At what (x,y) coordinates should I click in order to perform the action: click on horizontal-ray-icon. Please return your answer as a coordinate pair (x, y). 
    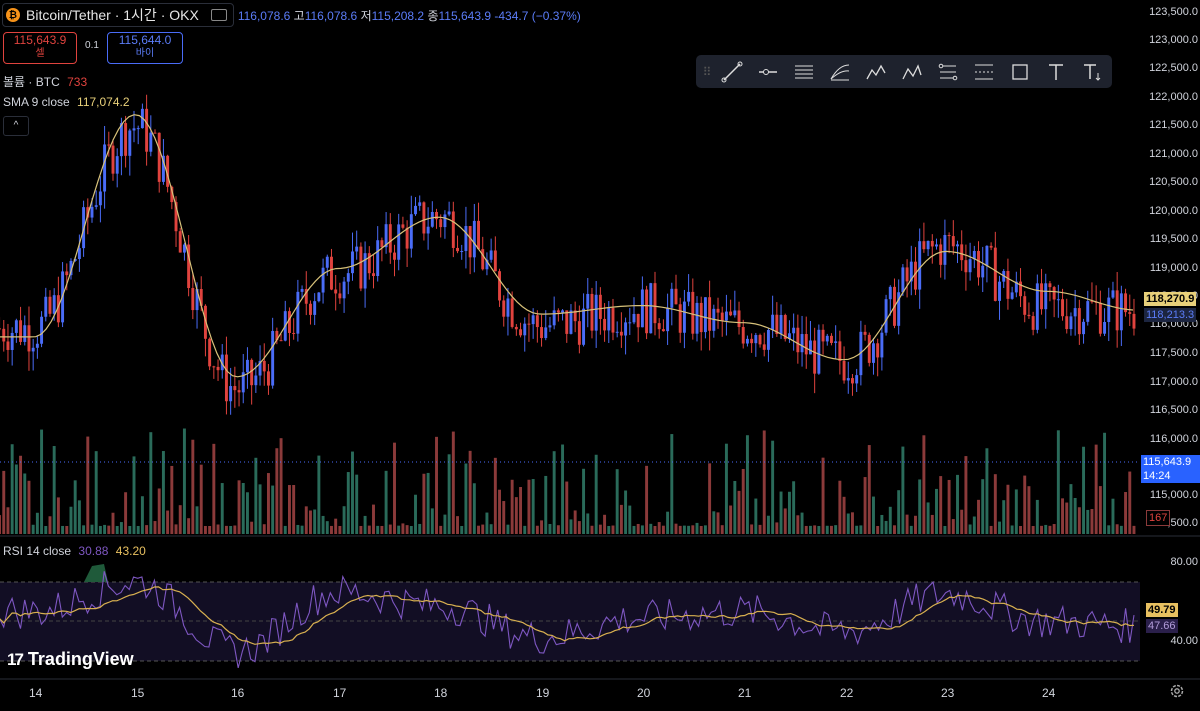
    Looking at the image, I should click on (768, 71).